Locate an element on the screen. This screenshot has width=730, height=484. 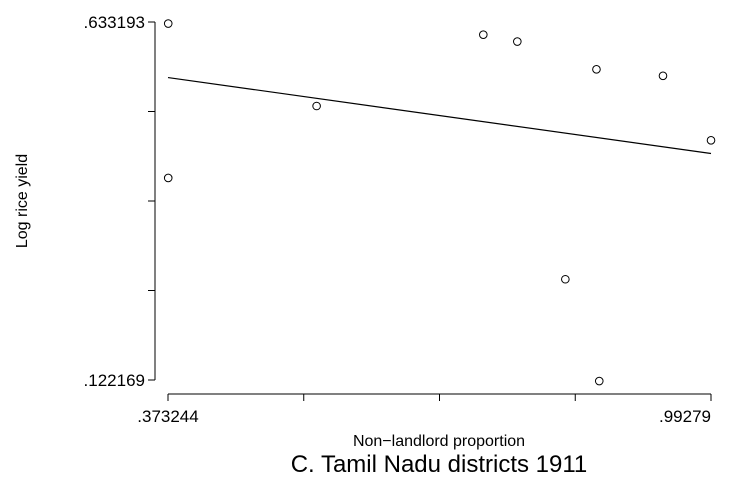
y-axis-label: Log rice yield is located at coordinates (22, 201).